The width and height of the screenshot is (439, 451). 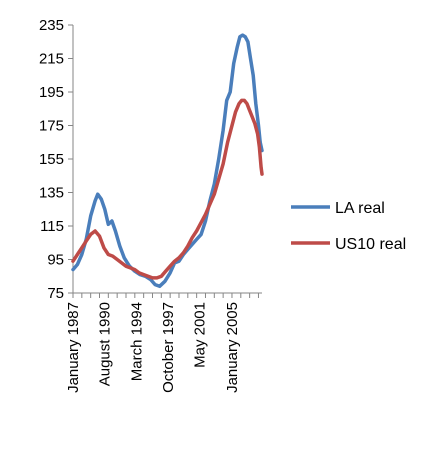 What do you see at coordinates (51, 25) in the screenshot?
I see `y-tick-label: 235` at bounding box center [51, 25].